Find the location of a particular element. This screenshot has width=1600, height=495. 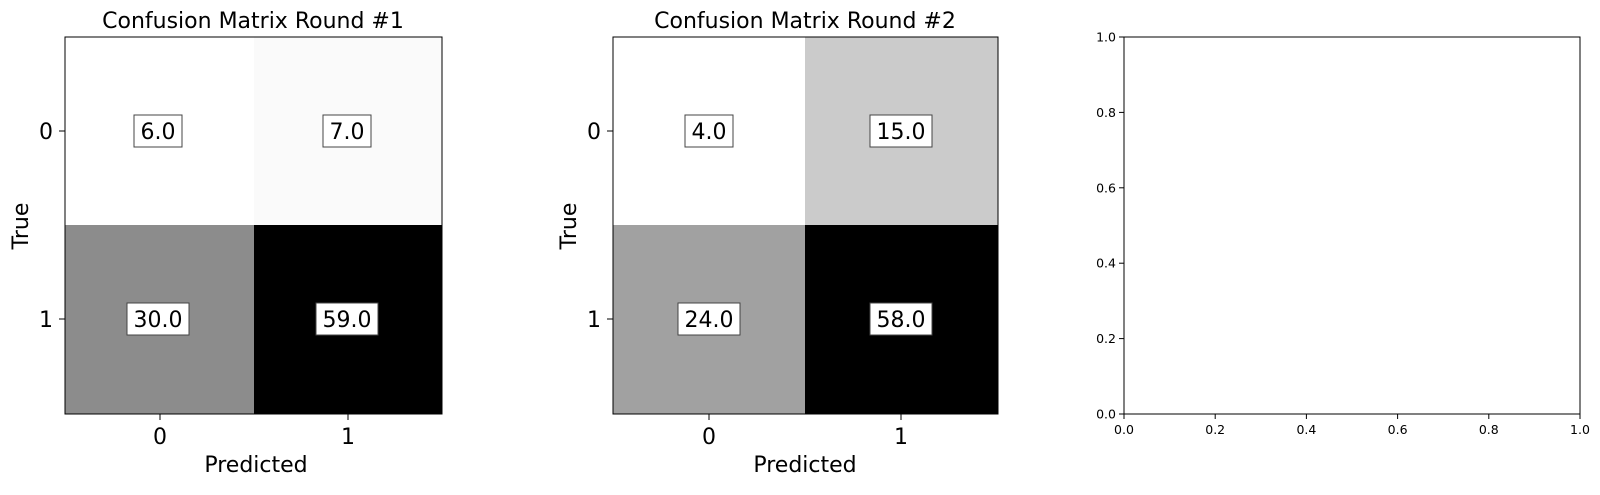

svg-text: 4.0 is located at coordinates (709, 132).